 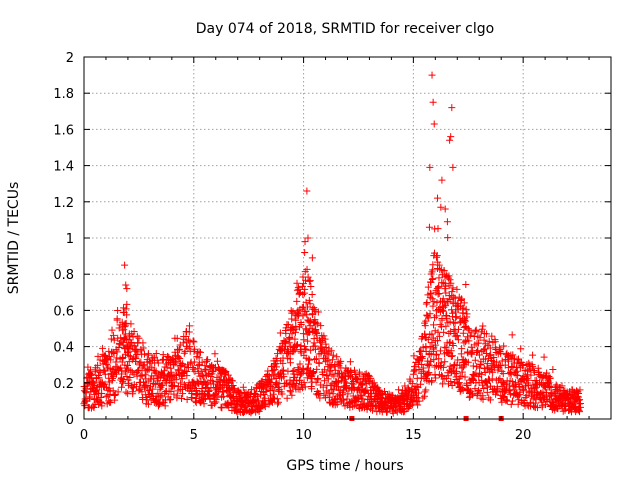 What do you see at coordinates (84, 435) in the screenshot?
I see `x-tick-label: 0` at bounding box center [84, 435].